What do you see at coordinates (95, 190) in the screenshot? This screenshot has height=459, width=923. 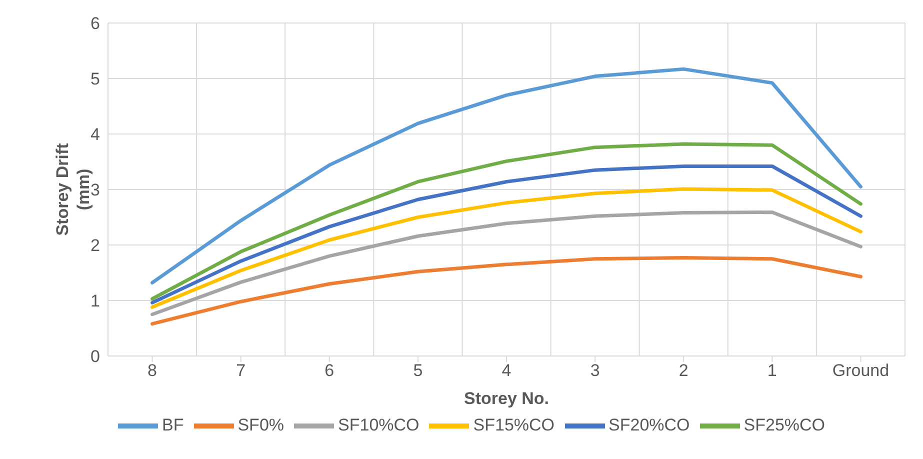 I see `y-tick-label: 3` at bounding box center [95, 190].